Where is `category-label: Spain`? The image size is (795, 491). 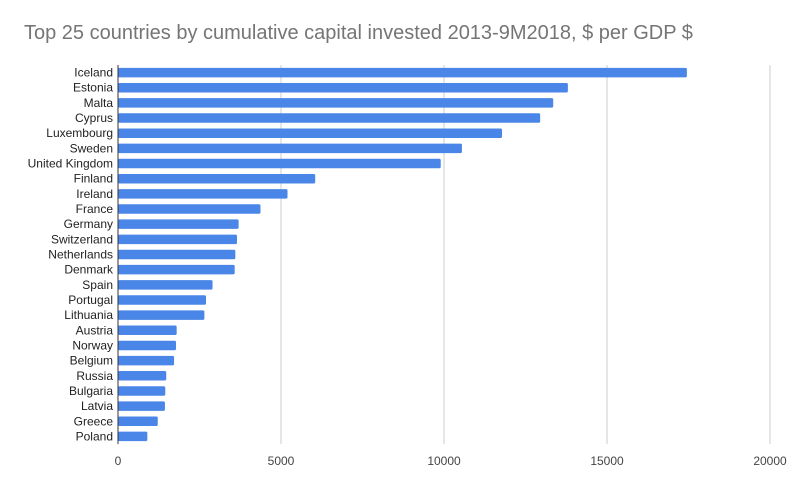
category-label: Spain is located at coordinates (97, 285).